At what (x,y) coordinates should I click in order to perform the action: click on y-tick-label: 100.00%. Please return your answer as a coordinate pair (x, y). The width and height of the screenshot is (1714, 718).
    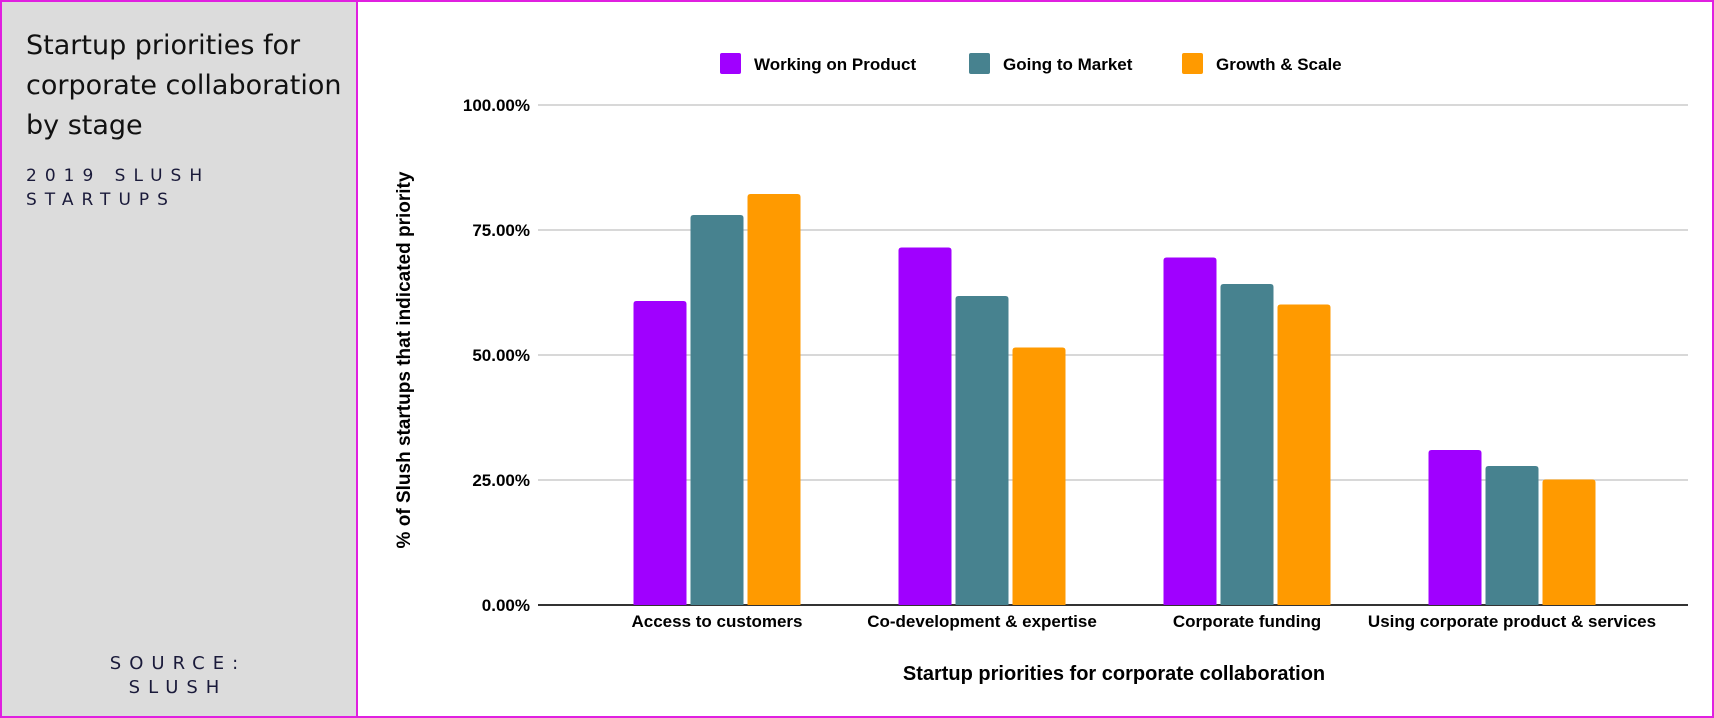
    Looking at the image, I should click on (496, 105).